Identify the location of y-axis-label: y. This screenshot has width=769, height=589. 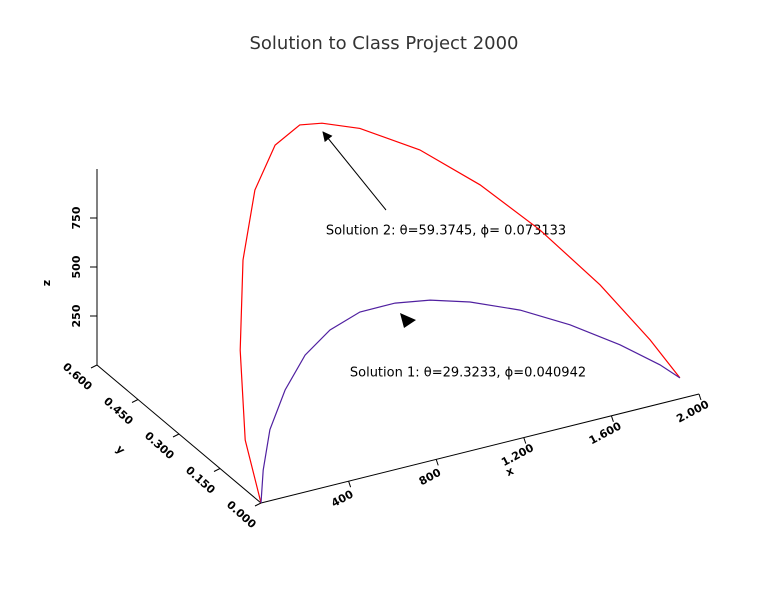
(120, 450).